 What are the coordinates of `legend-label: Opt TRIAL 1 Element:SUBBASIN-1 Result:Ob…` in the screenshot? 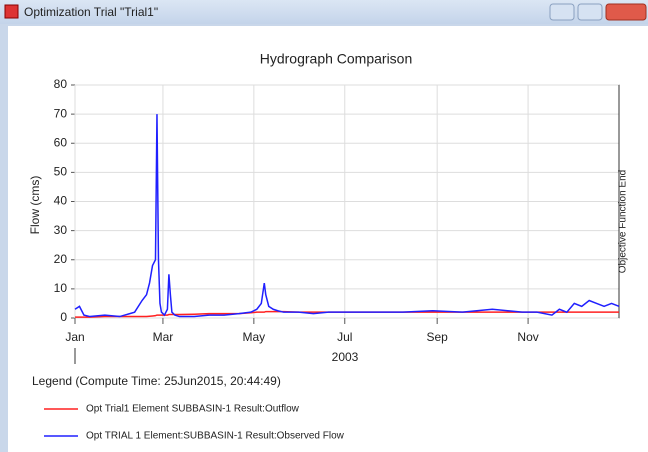 It's located at (215, 436).